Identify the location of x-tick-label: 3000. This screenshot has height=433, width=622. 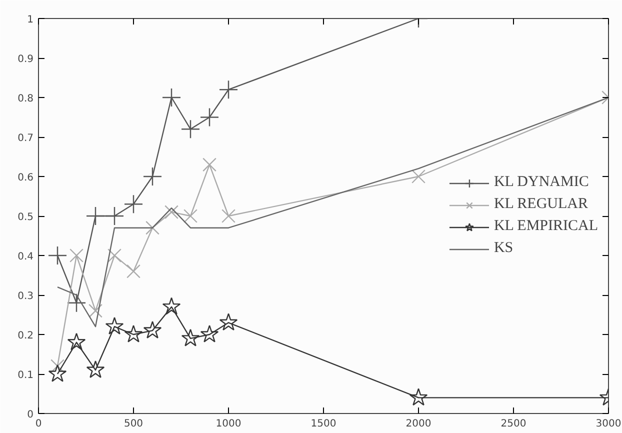
(609, 424).